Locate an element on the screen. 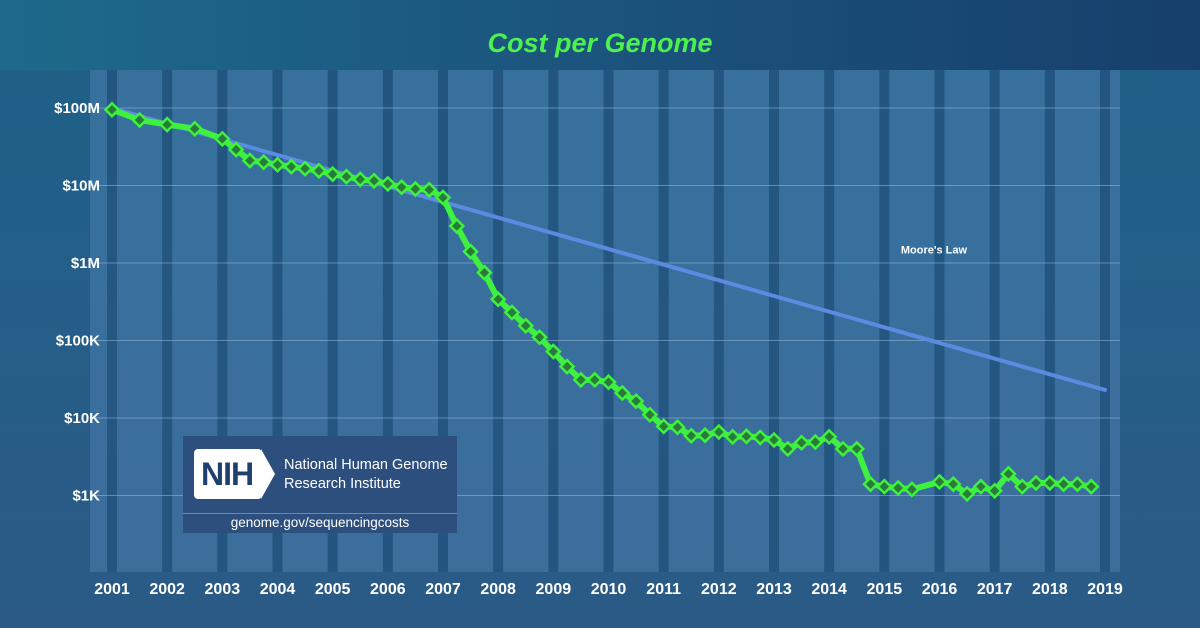 This screenshot has width=1200, height=628. x-tick-label: 2015 is located at coordinates (885, 589).